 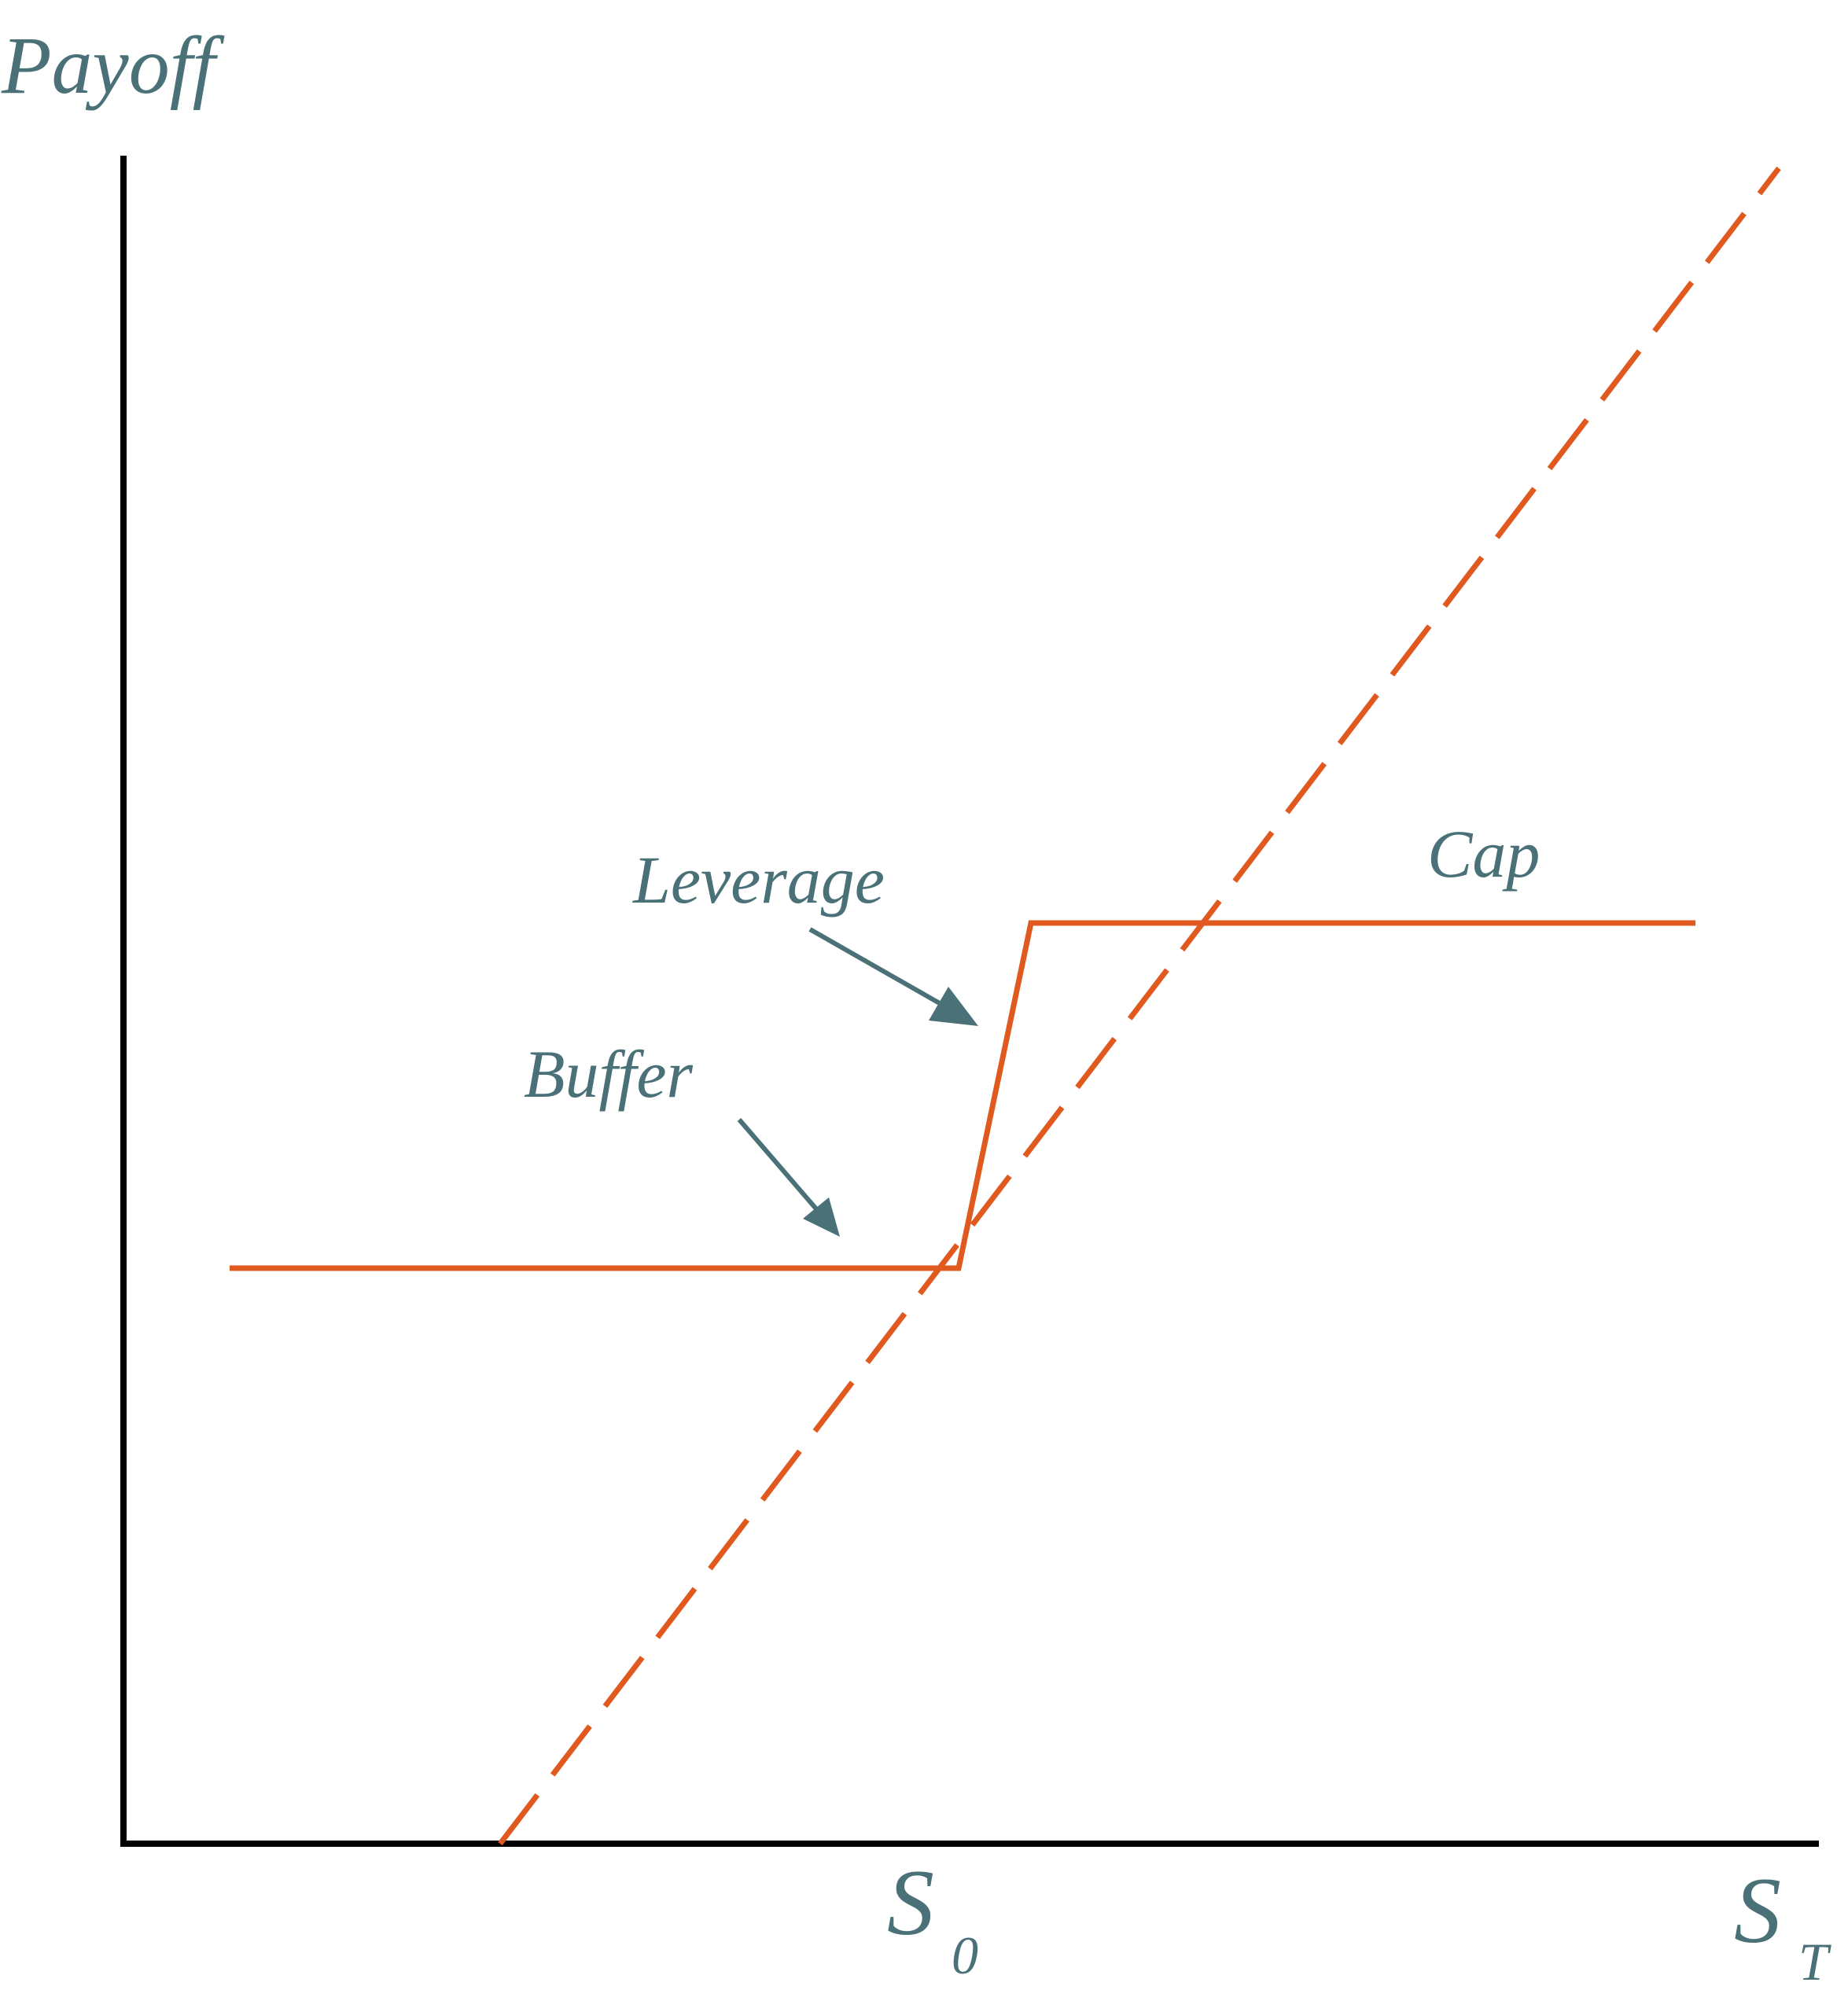 I want to click on s0-tick-label: S 0, so click(x=932, y=1918).